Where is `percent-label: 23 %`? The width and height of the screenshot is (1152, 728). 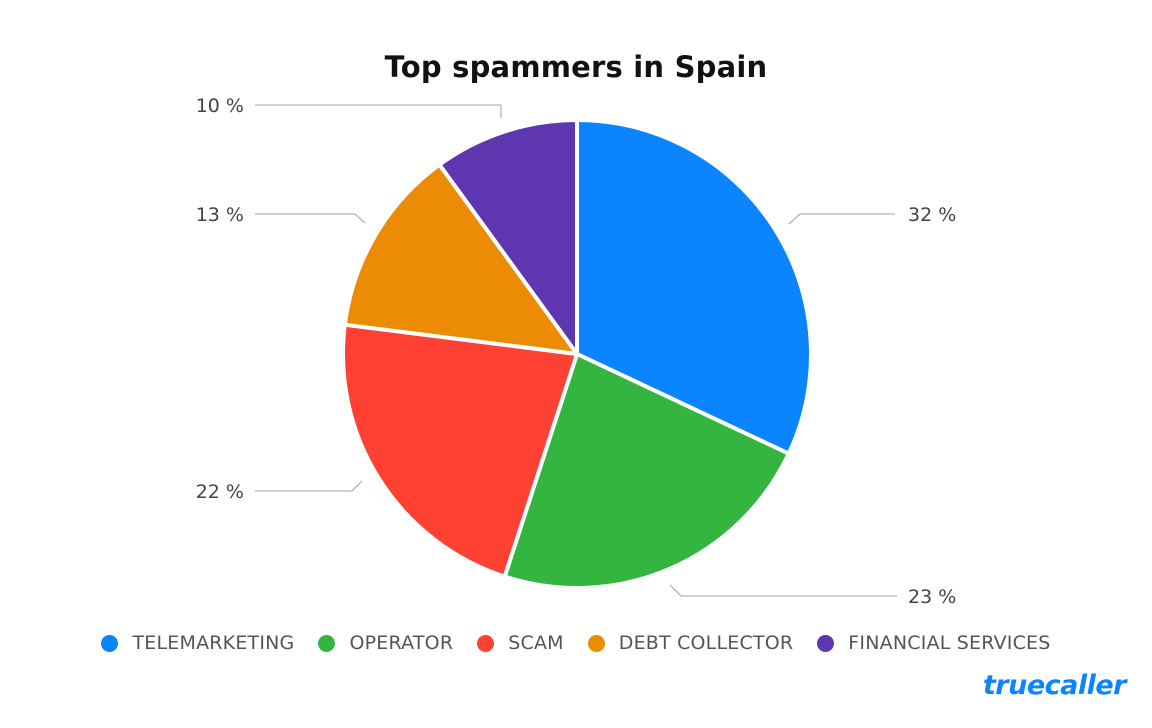
percent-label: 23 % is located at coordinates (932, 597).